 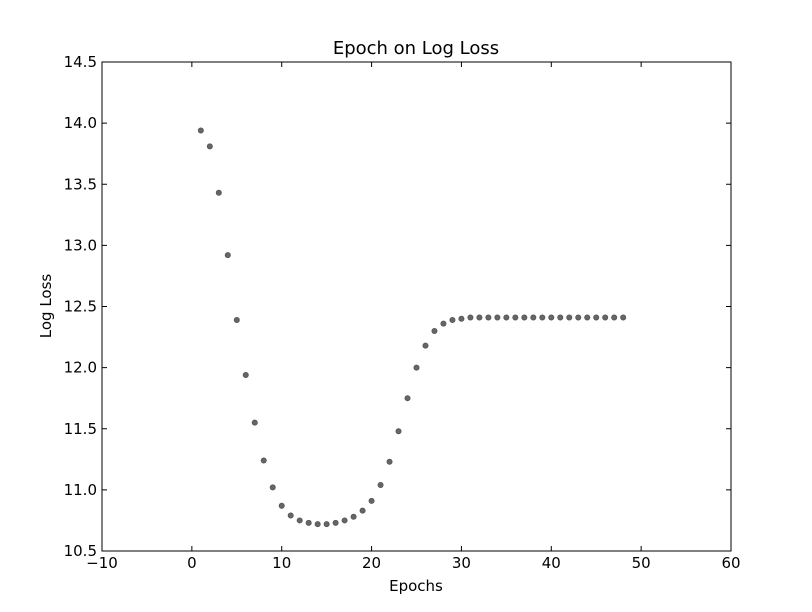 What do you see at coordinates (730, 563) in the screenshot?
I see `x-tick-label: 60` at bounding box center [730, 563].